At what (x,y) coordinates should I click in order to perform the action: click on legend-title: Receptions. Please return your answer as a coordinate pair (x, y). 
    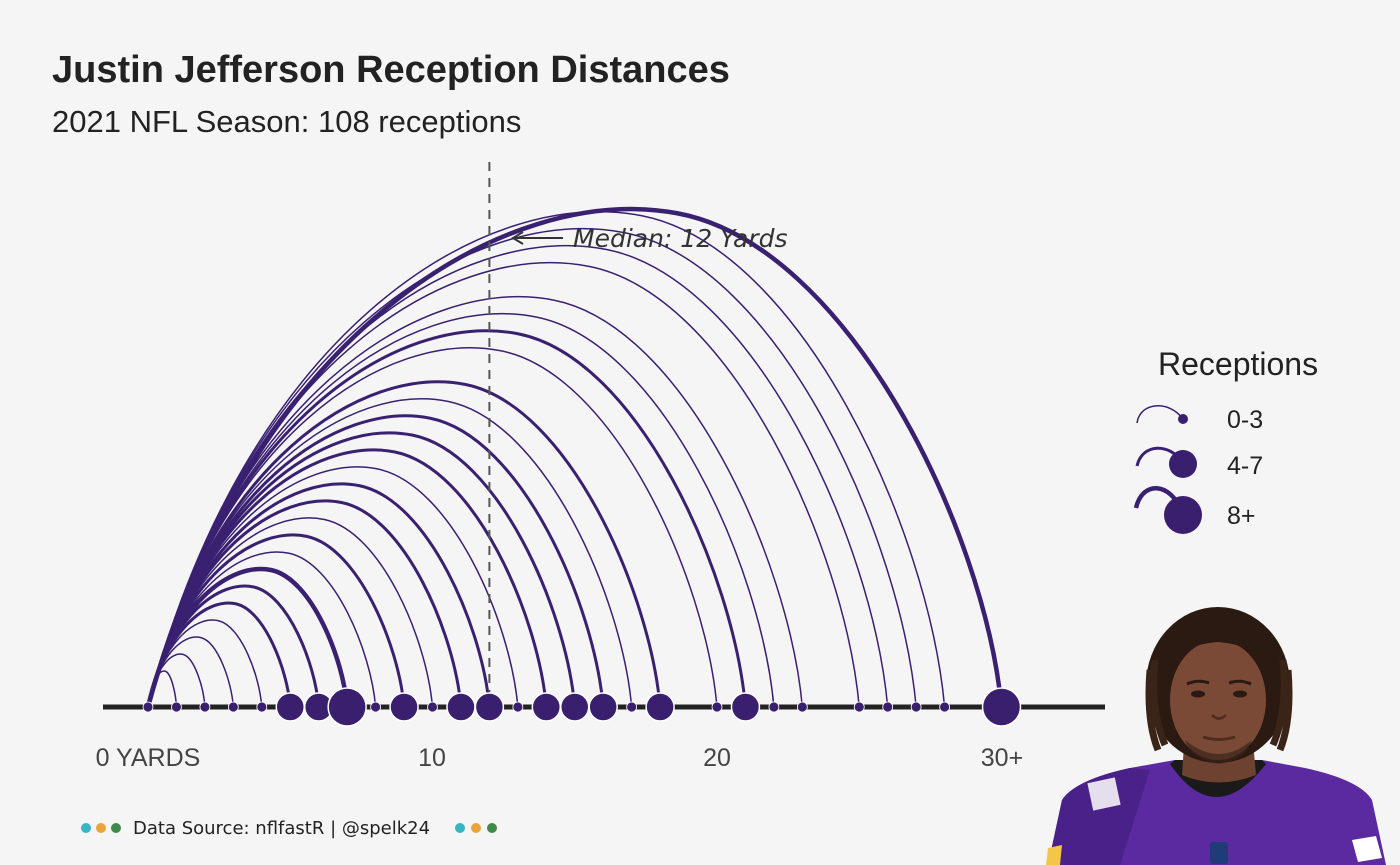
    Looking at the image, I should click on (1238, 364).